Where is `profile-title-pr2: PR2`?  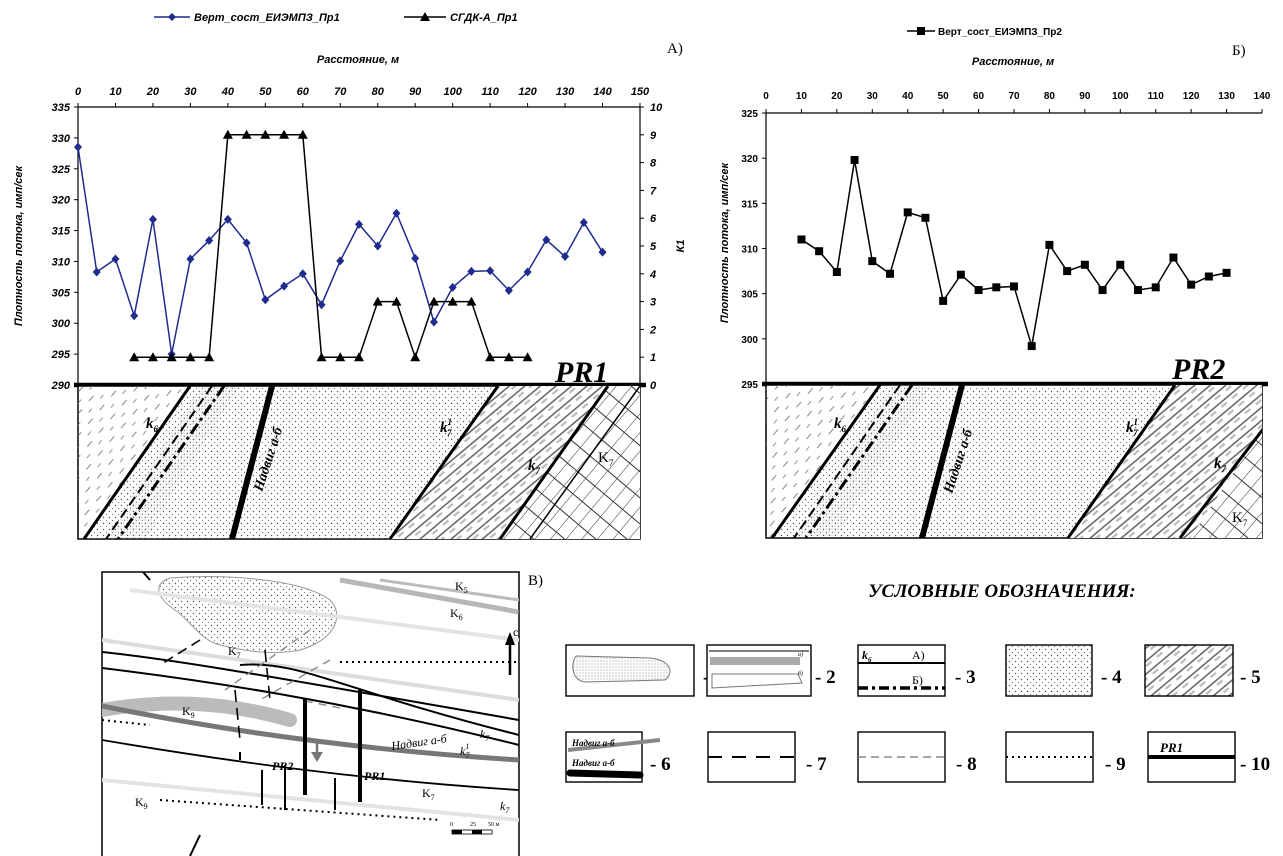
profile-title-pr2: PR2 is located at coordinates (1198, 369).